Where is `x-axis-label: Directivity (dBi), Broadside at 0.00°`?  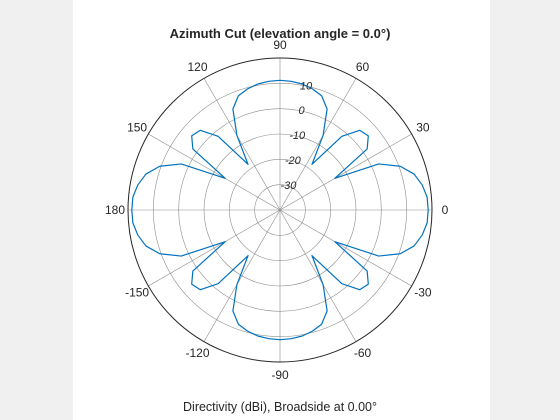
x-axis-label: Directivity (dBi), Broadside at 0.00° is located at coordinates (280, 407).